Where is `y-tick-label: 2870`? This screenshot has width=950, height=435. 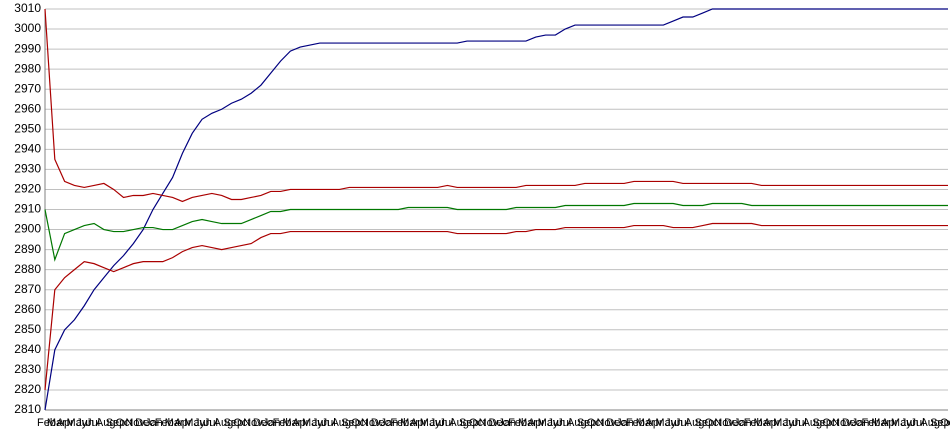
y-tick-label: 2870 is located at coordinates (27, 289).